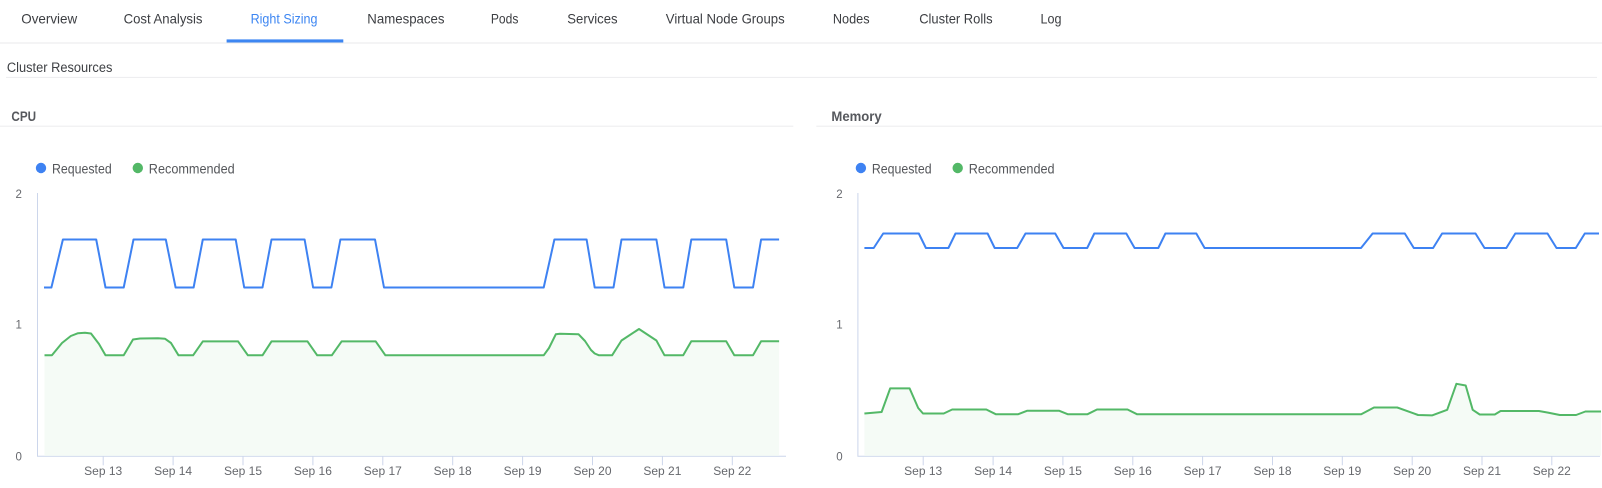 This screenshot has height=488, width=1602. What do you see at coordinates (284, 18) in the screenshot?
I see `svg-text: Right Sizing` at bounding box center [284, 18].